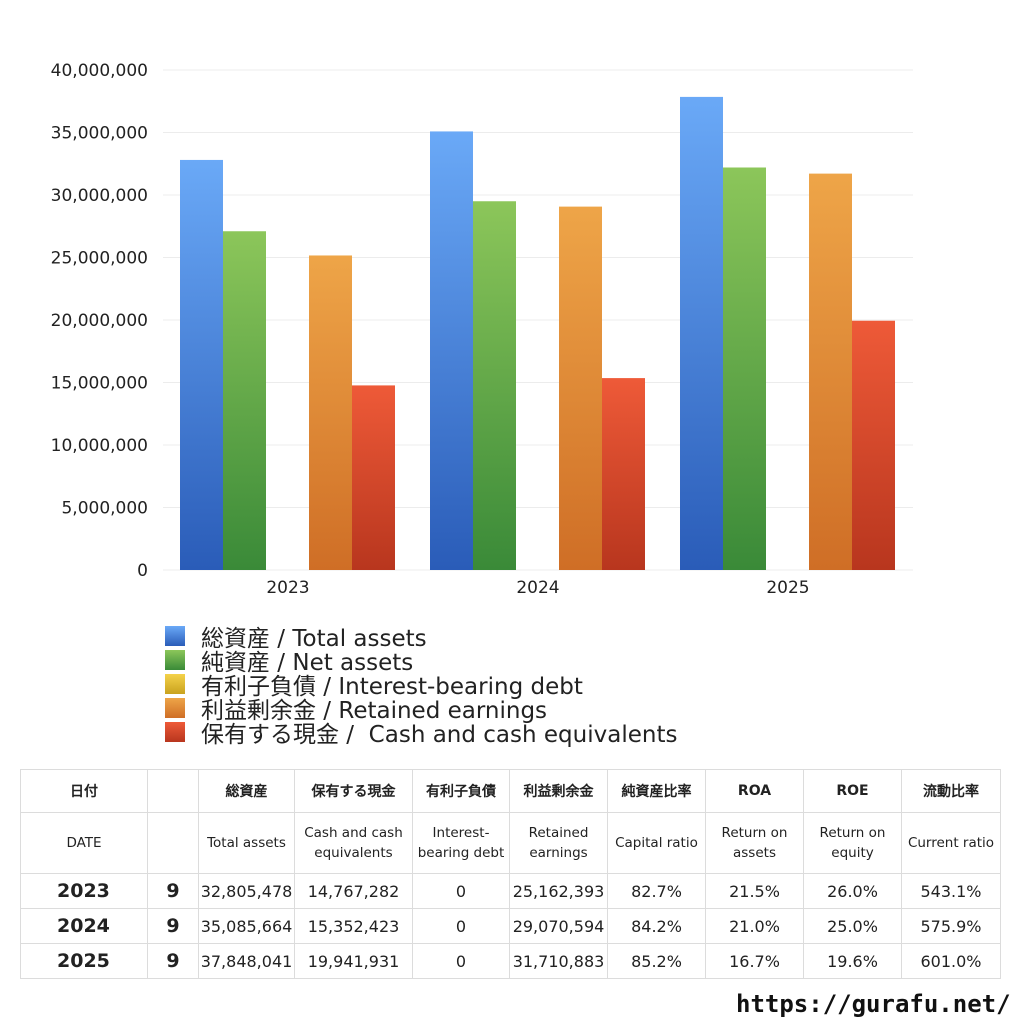 The image size is (1024, 1024). What do you see at coordinates (754, 961) in the screenshot?
I see `table-cell: 16.7%` at bounding box center [754, 961].